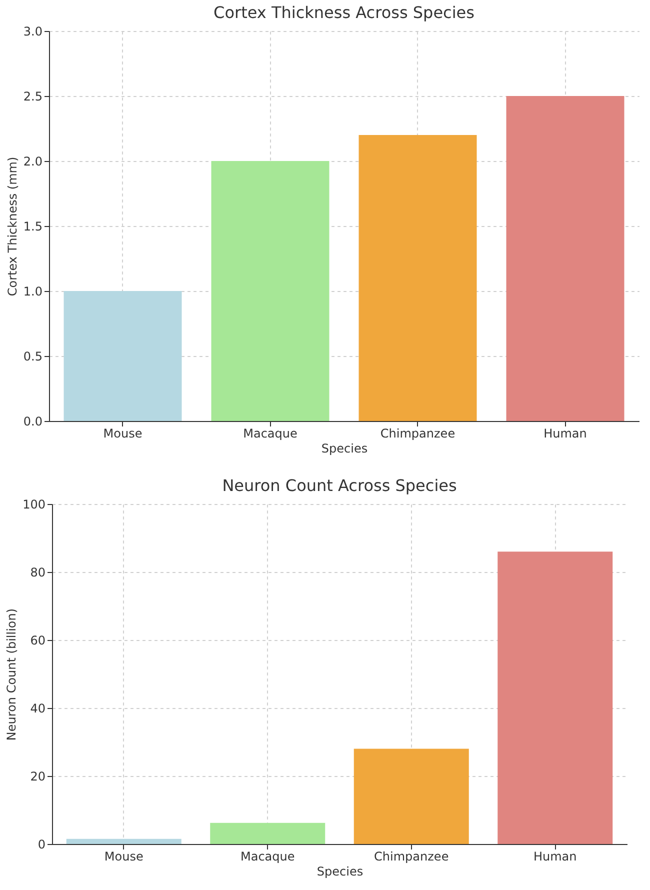 Image resolution: width=650 pixels, height=890 pixels. Describe the element at coordinates (32, 161) in the screenshot. I see `y-tick-label: 2.0` at that location.